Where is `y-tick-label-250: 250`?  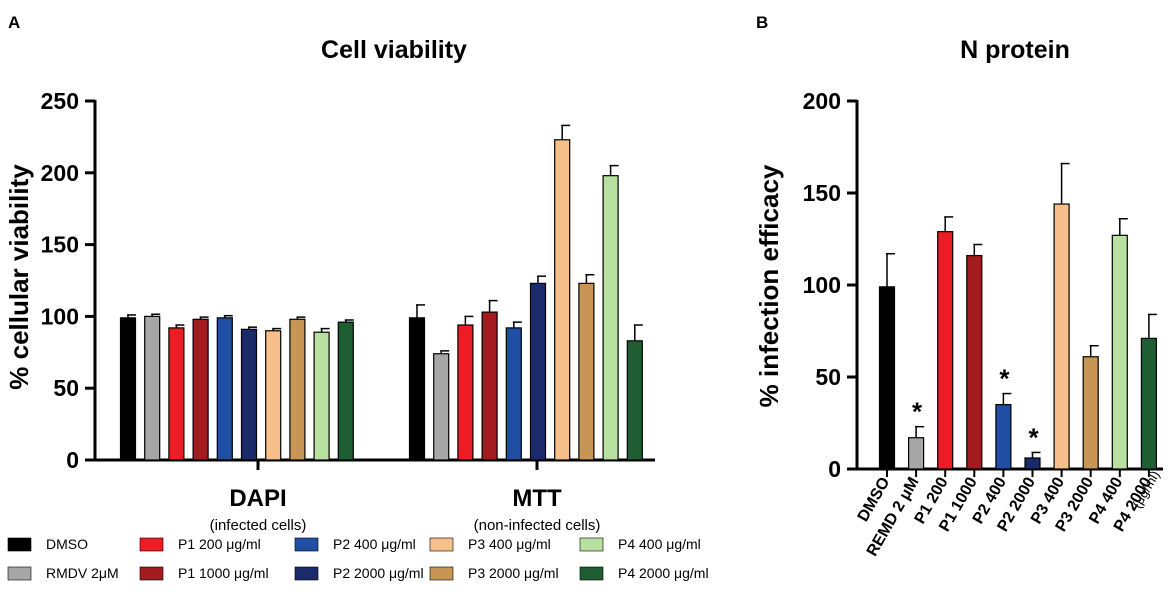
y-tick-label-250: 250 is located at coordinates (60, 101).